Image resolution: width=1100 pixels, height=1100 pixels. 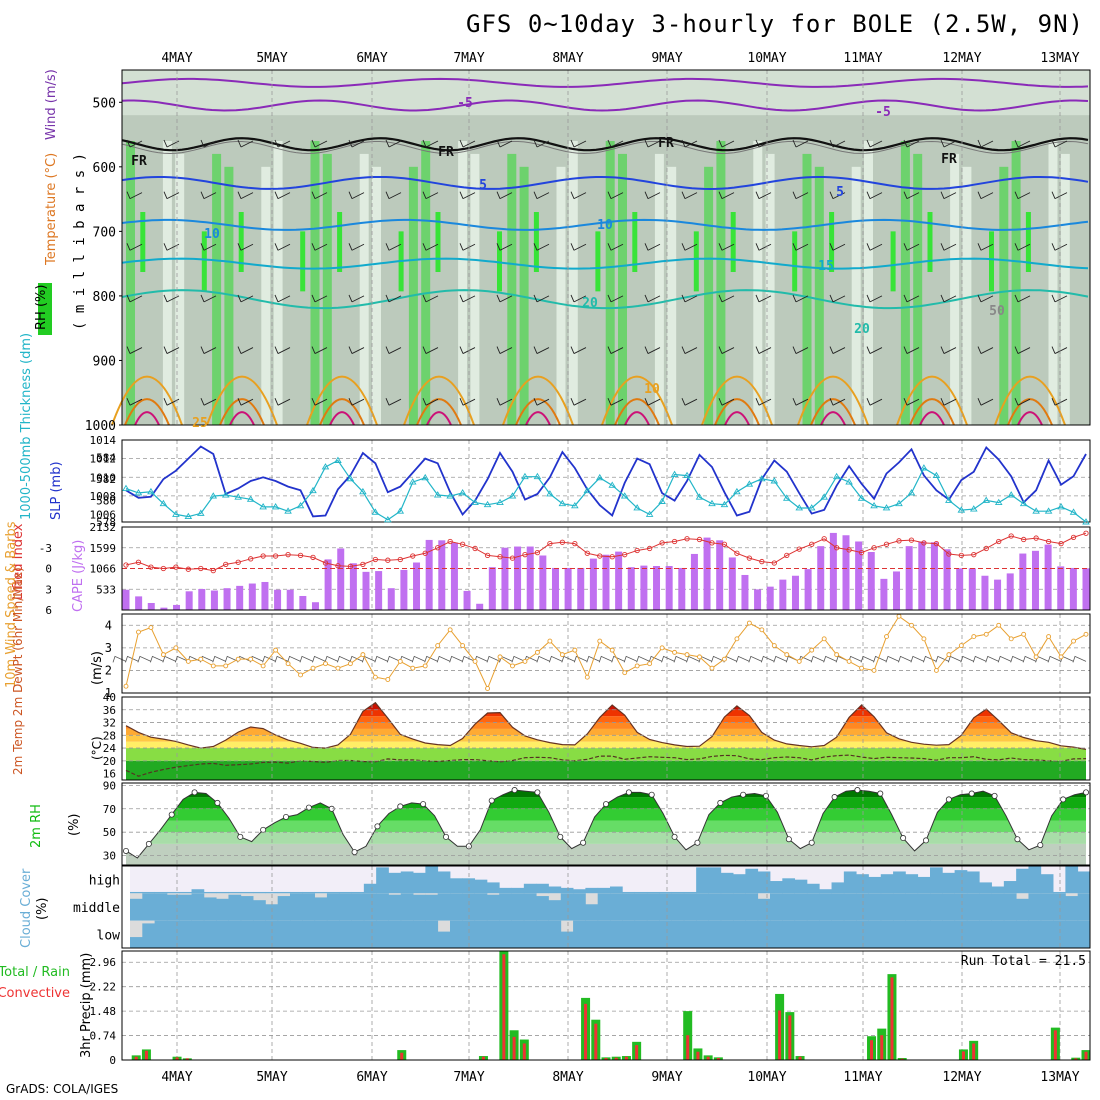 I want to click on date-label-top: 6MAY, so click(x=371, y=58).